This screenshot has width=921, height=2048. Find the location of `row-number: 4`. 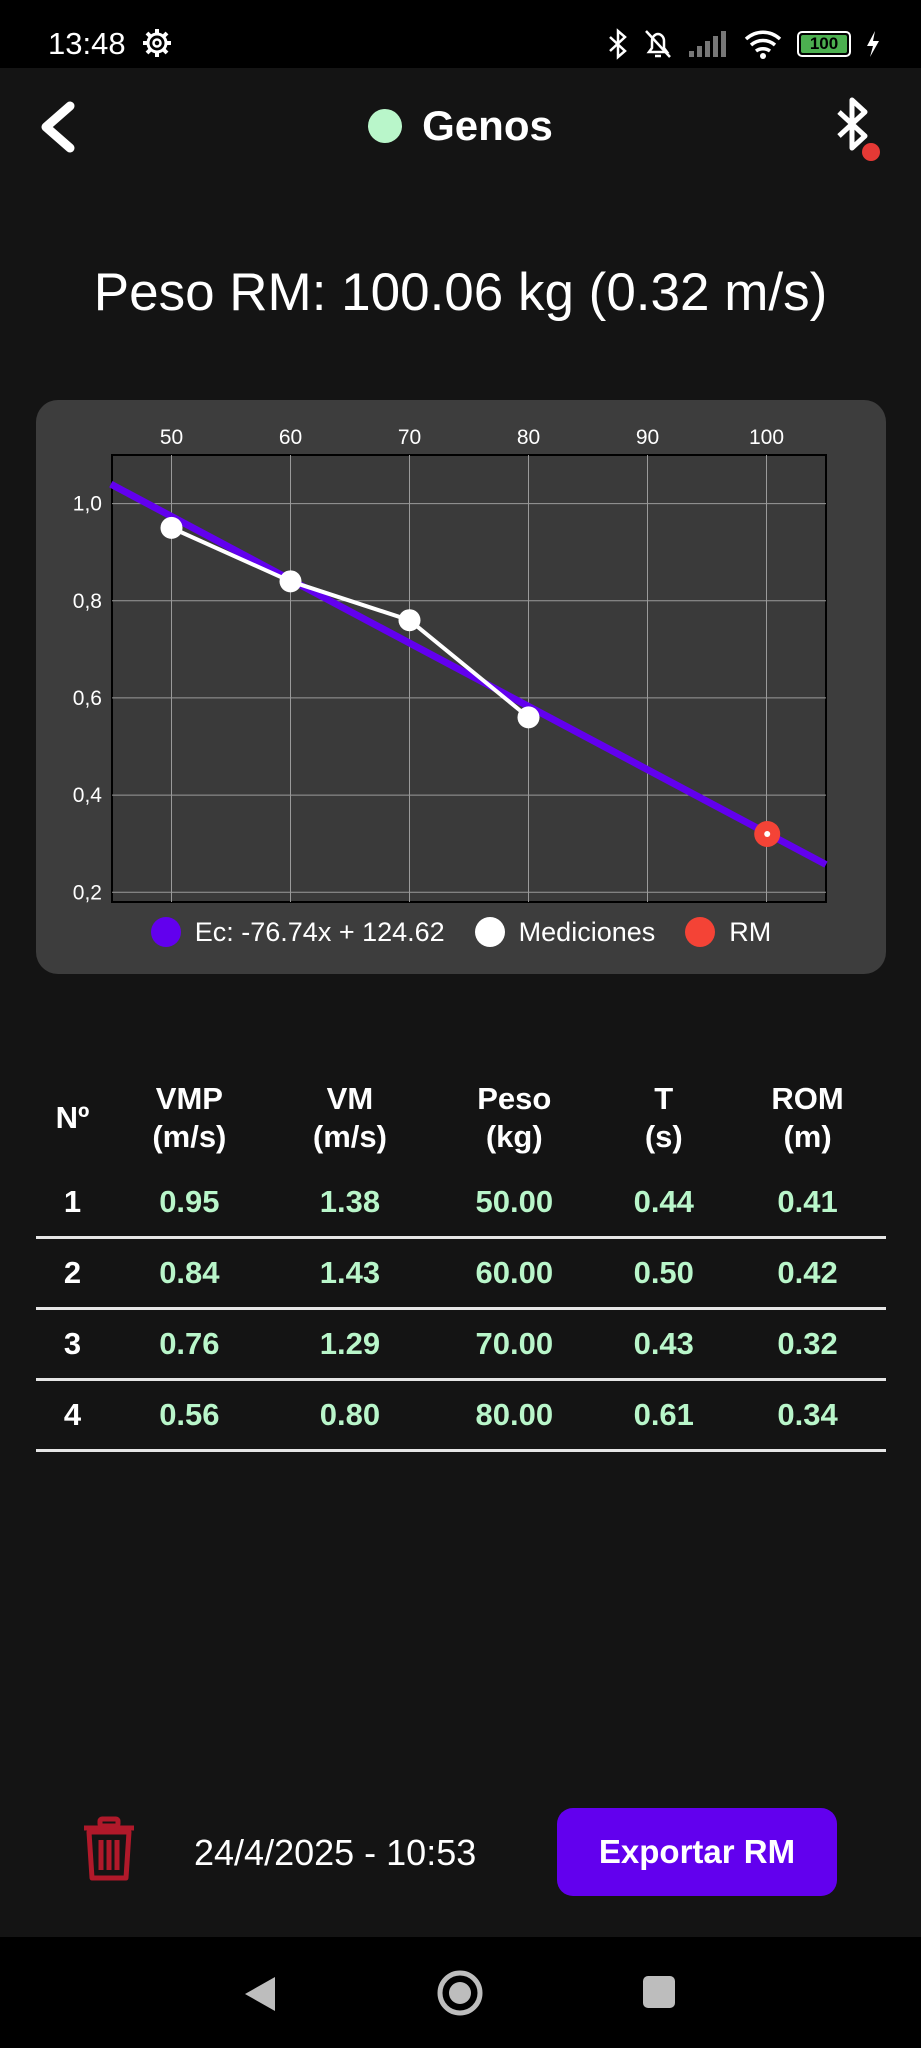

row-number: 4 is located at coordinates (72, 1414).